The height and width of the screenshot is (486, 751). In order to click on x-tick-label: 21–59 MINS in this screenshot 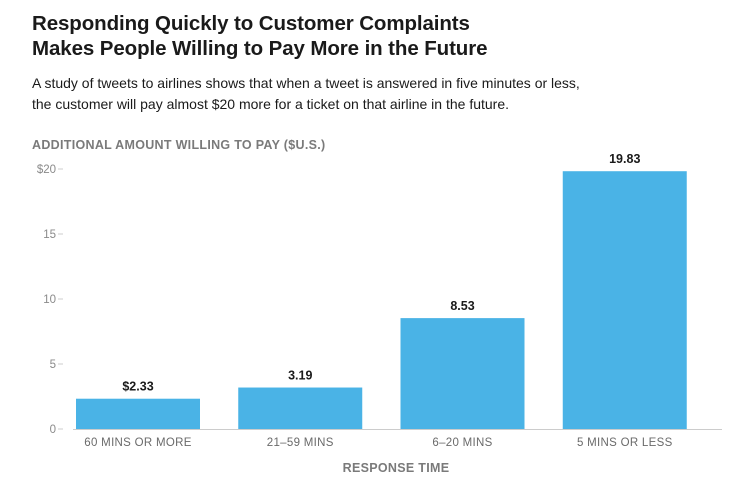, I will do `click(300, 443)`.